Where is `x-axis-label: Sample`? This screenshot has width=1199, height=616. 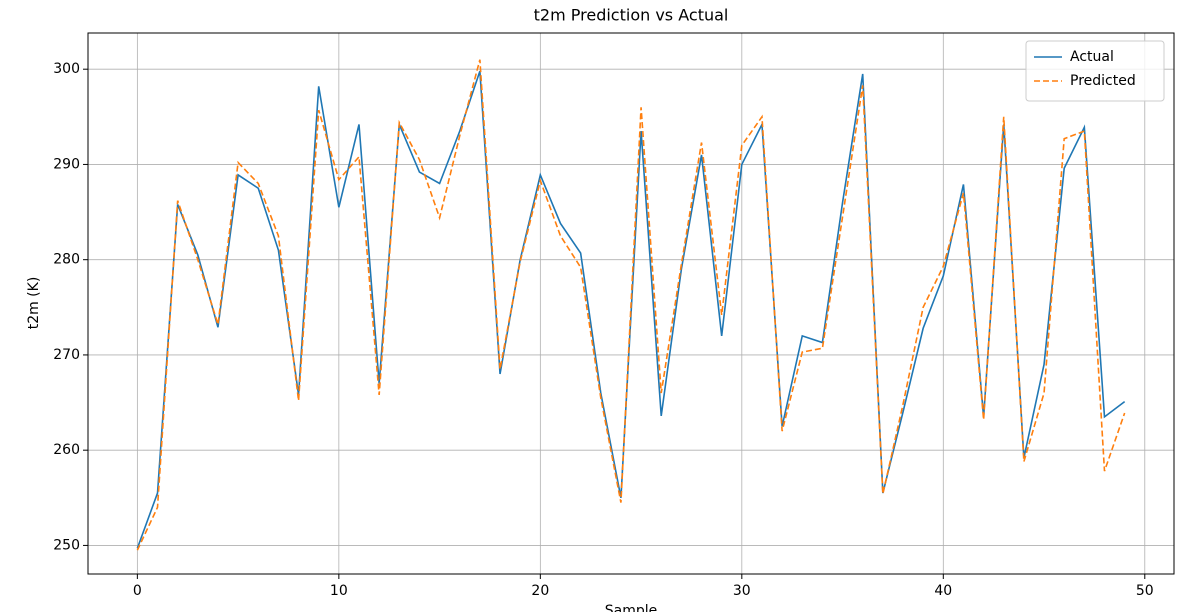
x-axis-label: Sample is located at coordinates (631, 607).